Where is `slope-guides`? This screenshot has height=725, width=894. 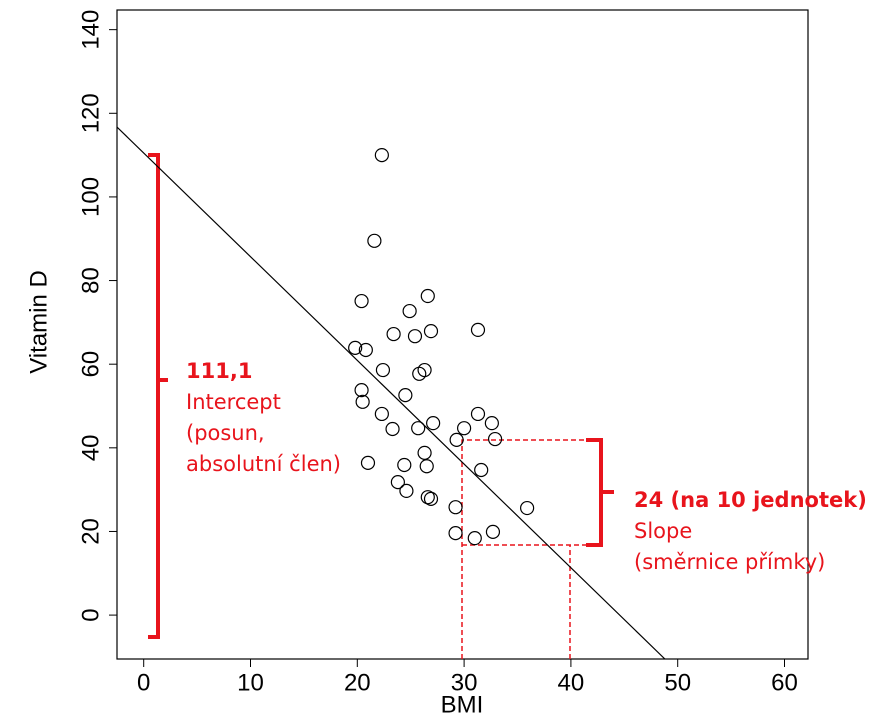 slope-guides is located at coordinates (523, 549).